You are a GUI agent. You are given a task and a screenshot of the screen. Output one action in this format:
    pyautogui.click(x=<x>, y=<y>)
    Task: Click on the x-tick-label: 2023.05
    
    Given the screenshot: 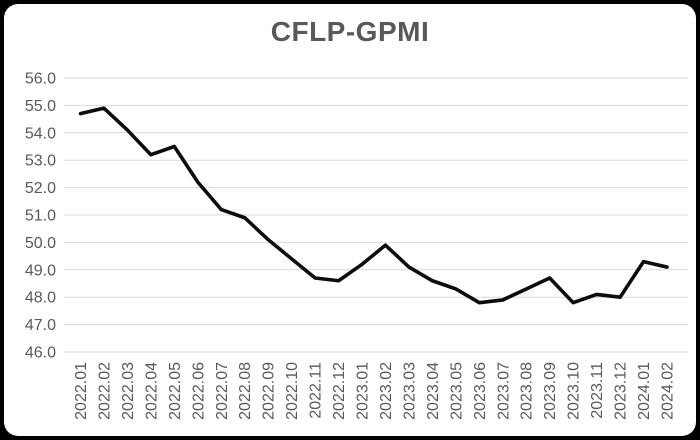 What is the action you would take?
    pyautogui.click(x=456, y=391)
    